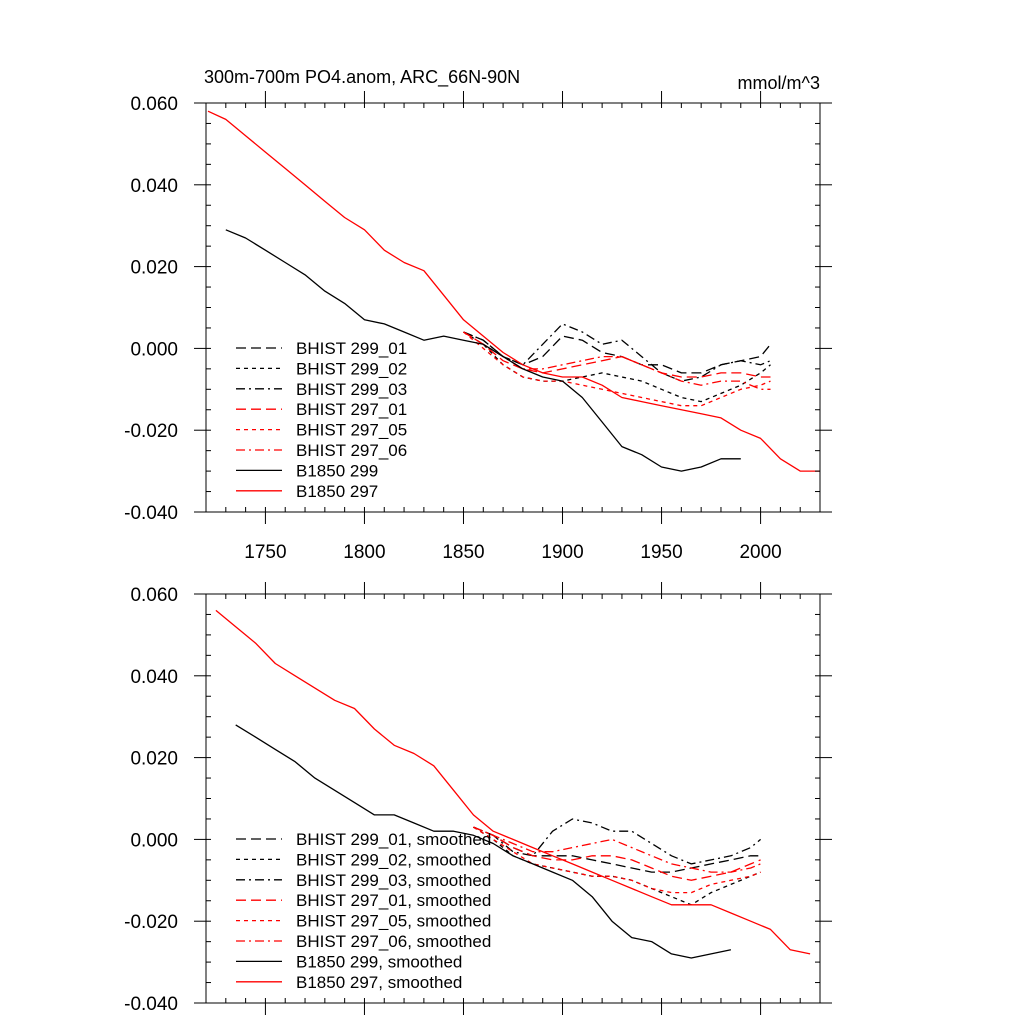 This screenshot has height=1024, width=1024. I want to click on series-line-b1850-299-smoothed, so click(483, 841).